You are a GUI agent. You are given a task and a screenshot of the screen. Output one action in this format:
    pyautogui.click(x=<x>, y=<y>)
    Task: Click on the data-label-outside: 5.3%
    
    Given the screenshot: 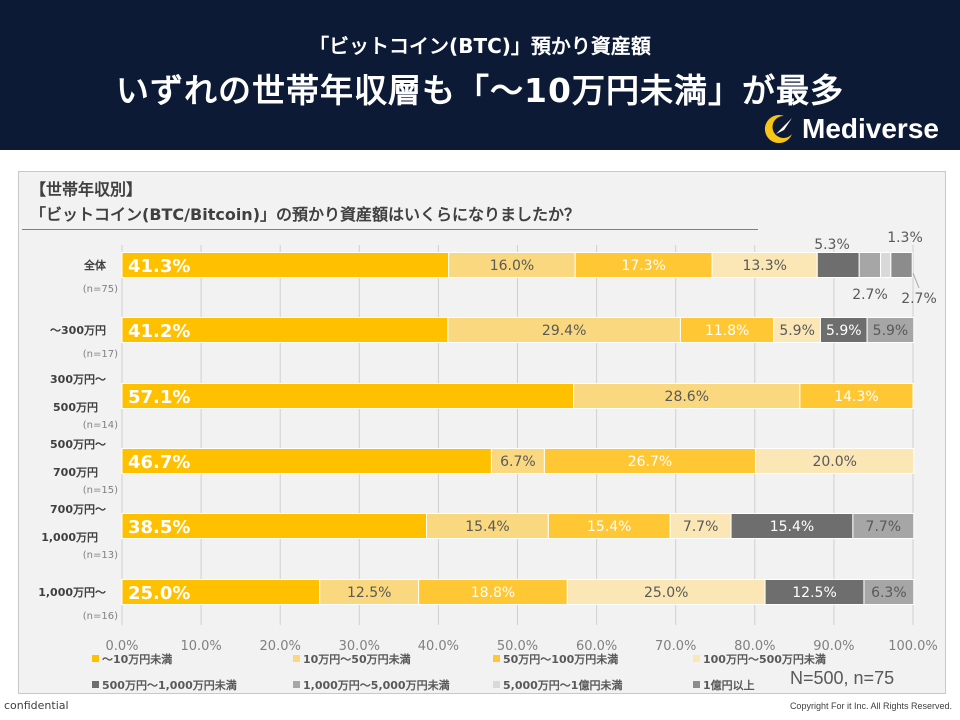 What is the action you would take?
    pyautogui.click(x=832, y=245)
    